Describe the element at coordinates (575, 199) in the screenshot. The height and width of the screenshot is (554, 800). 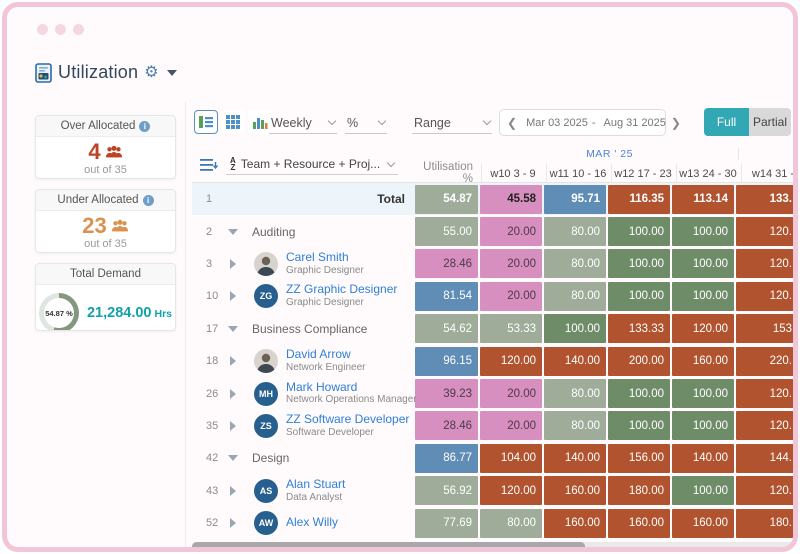
I see `week-value-cell: 95.71` at that location.